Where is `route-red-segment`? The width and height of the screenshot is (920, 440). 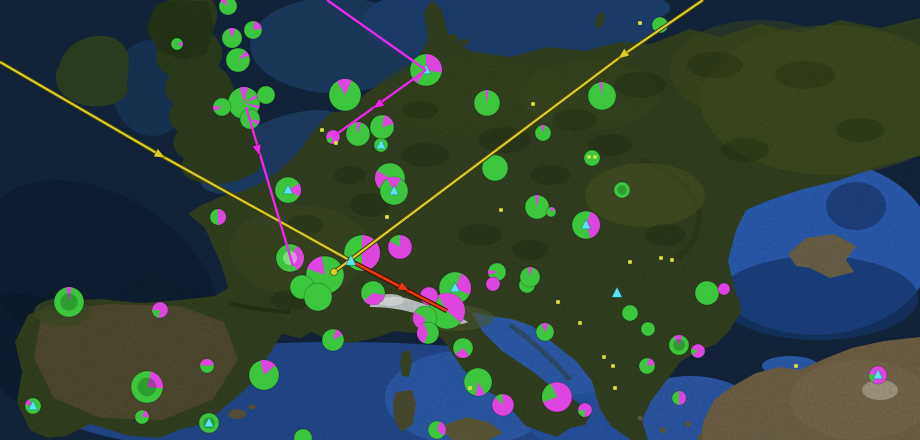
route-red-segment is located at coordinates (399, 286).